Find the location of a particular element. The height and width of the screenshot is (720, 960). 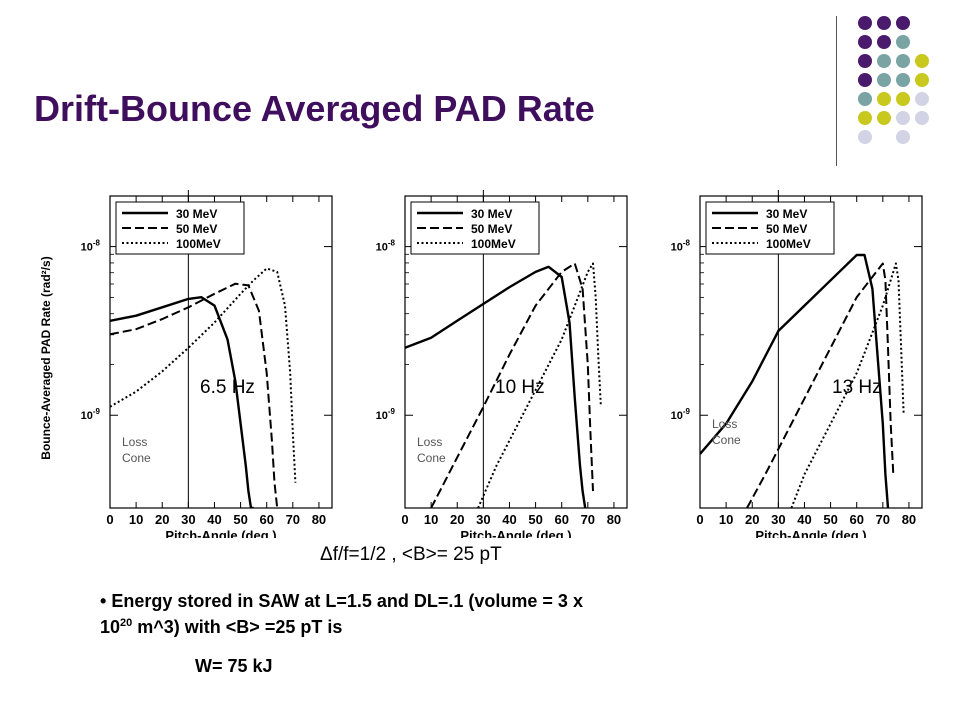

bullet-exponent: 20 is located at coordinates (126, 623).